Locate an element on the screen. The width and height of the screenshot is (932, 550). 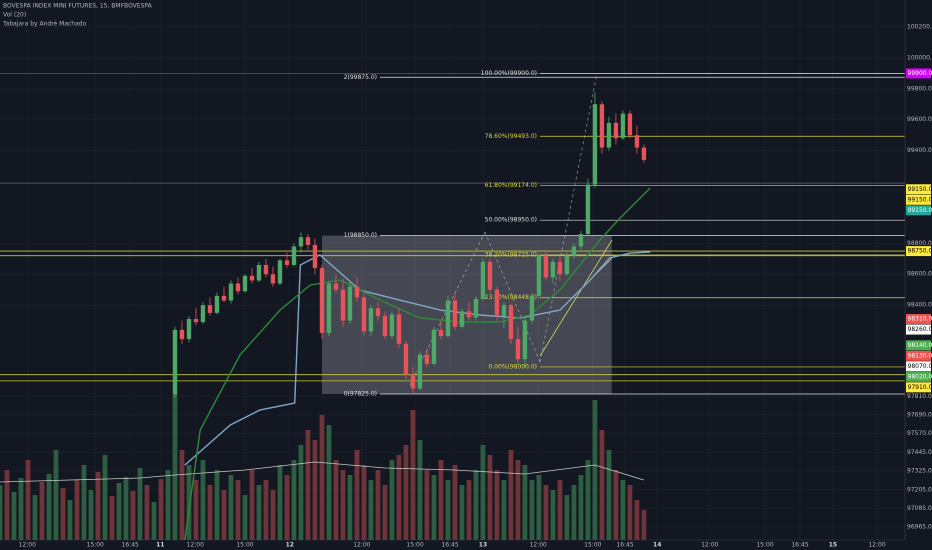
price-tag-label: 98020.0 is located at coordinates (920, 376).